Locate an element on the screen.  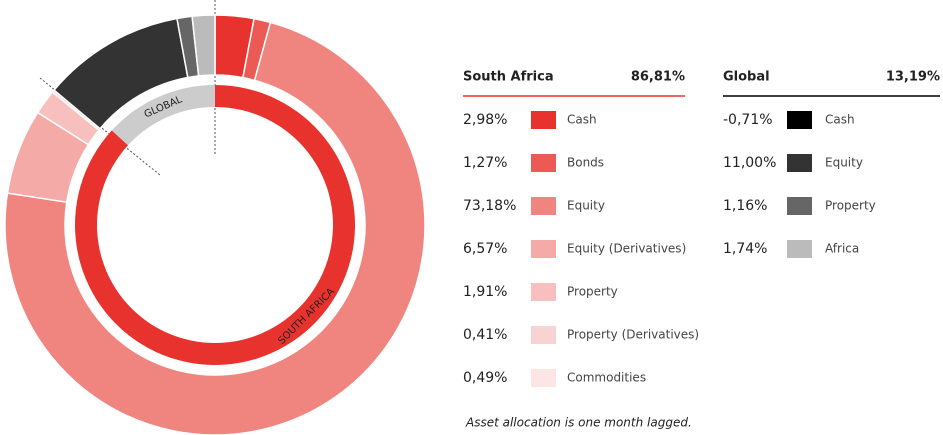
legend-value: 0,49% is located at coordinates (485, 378).